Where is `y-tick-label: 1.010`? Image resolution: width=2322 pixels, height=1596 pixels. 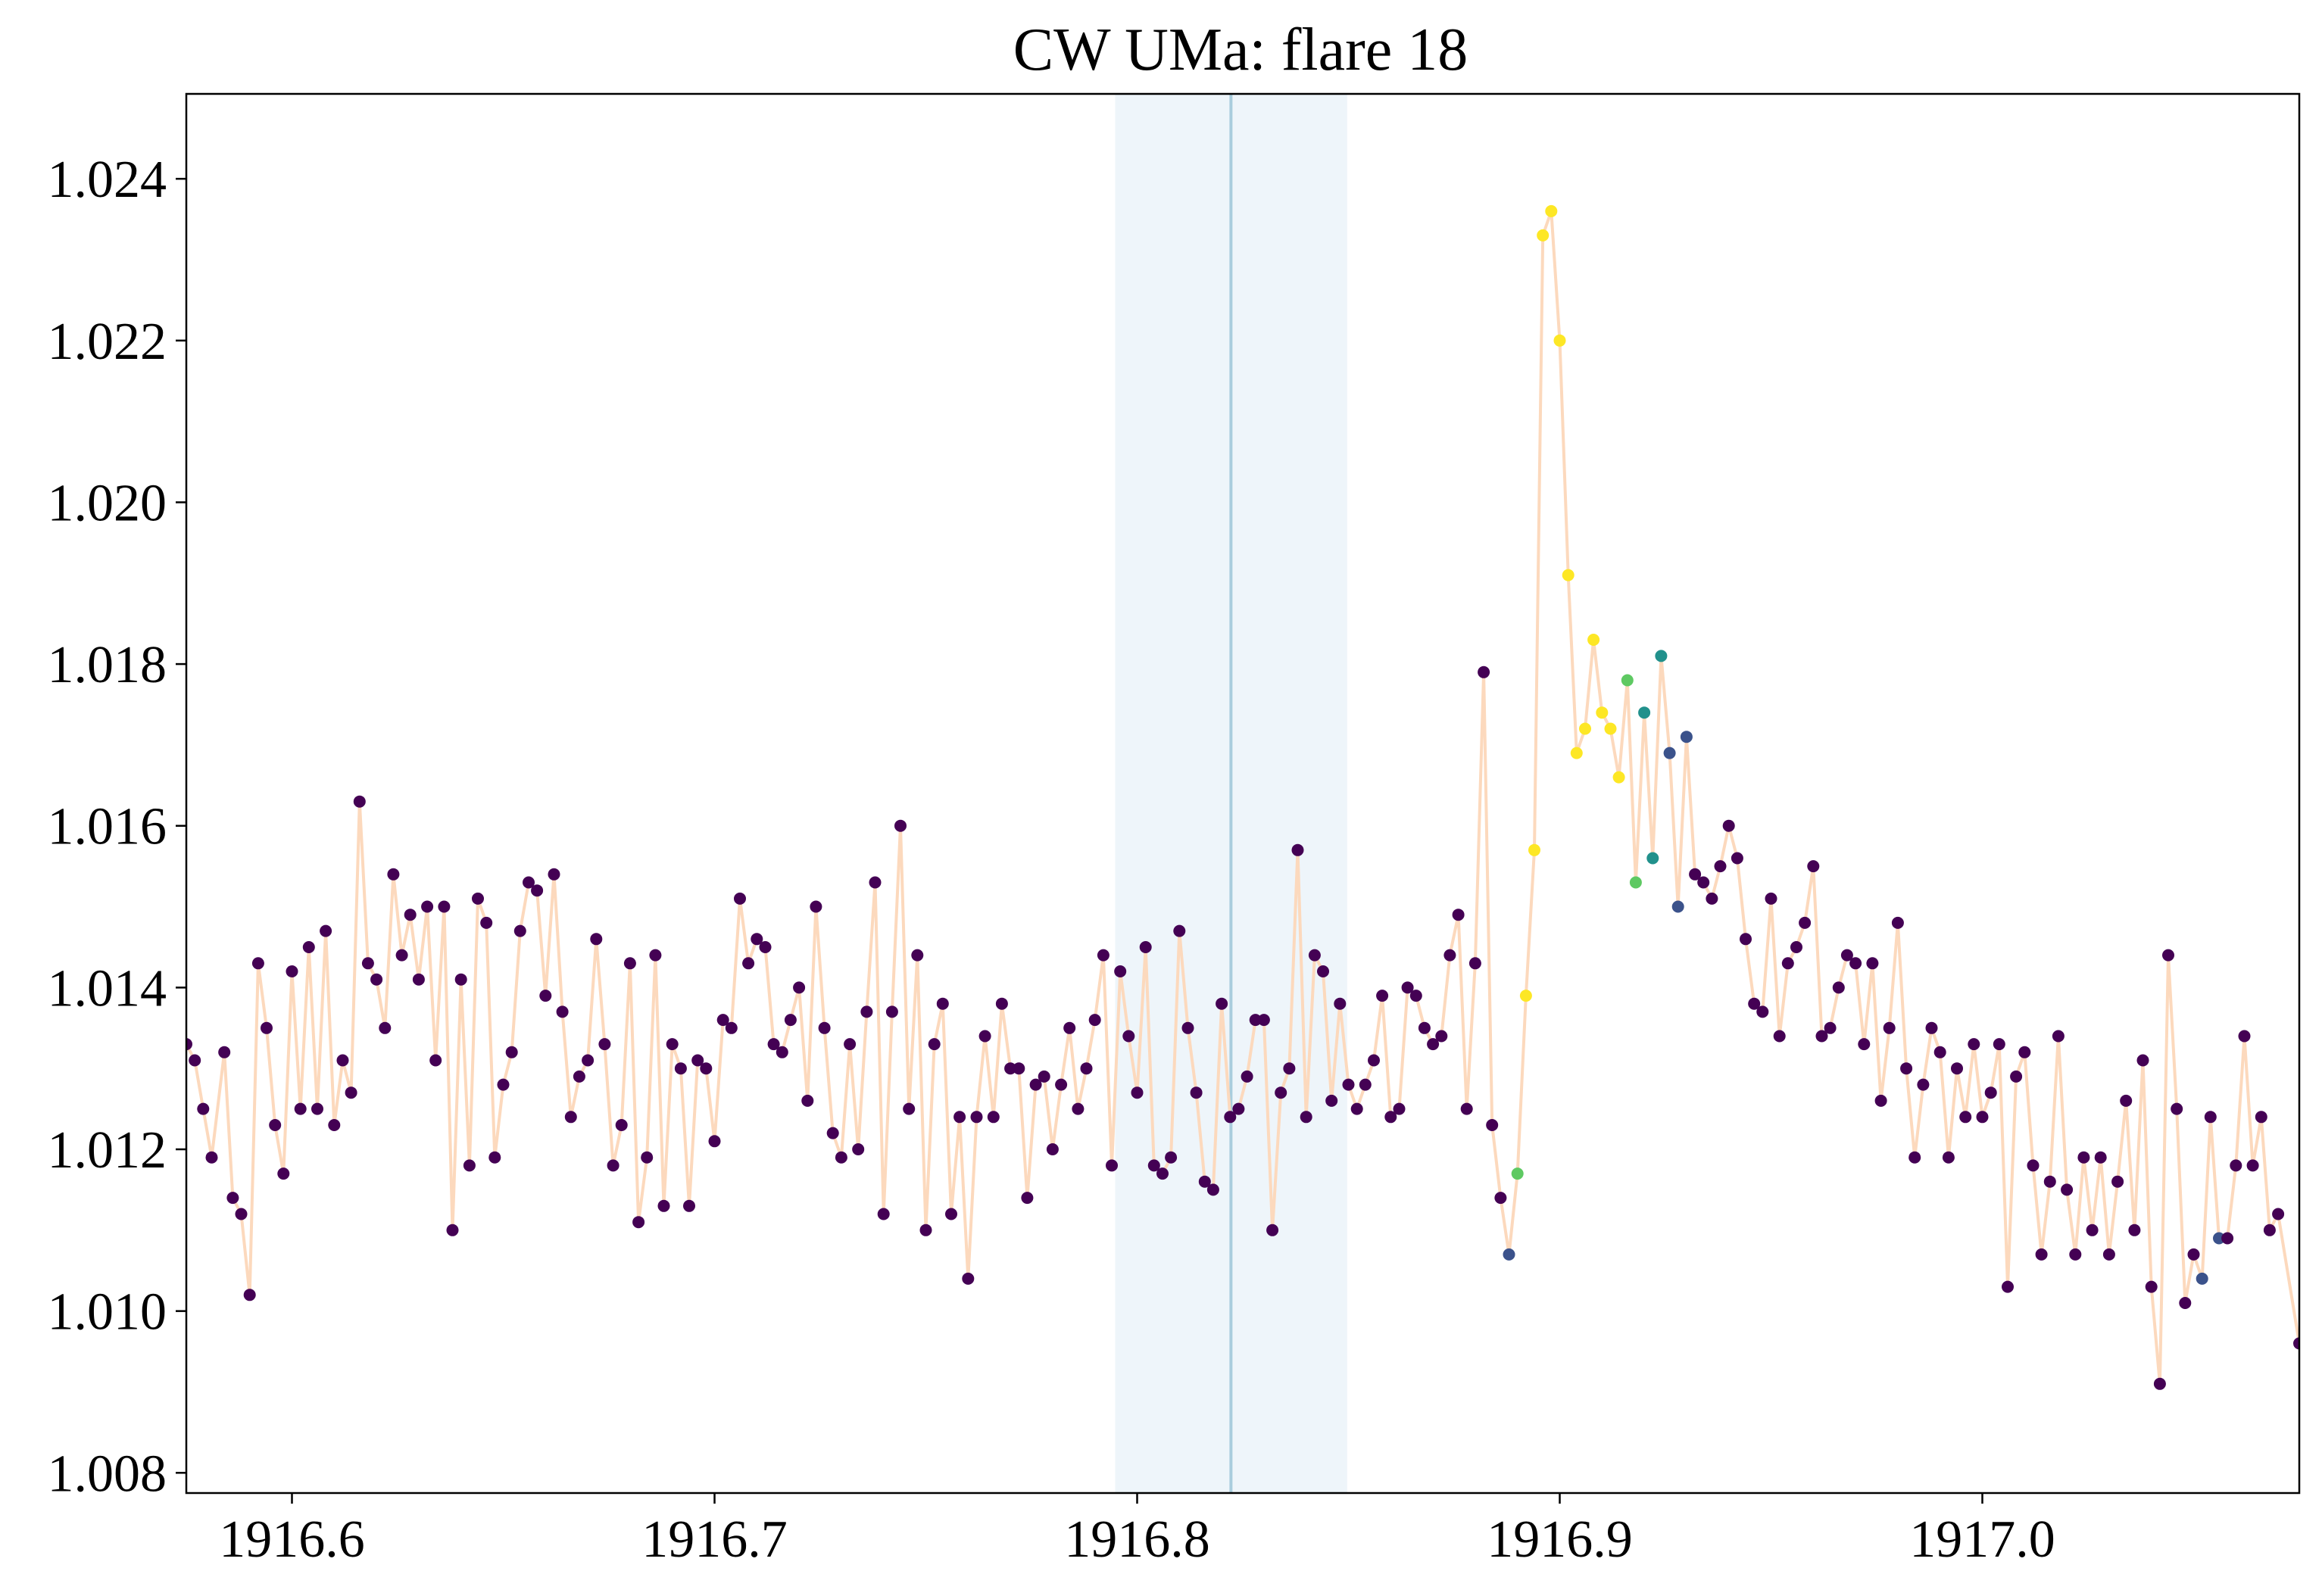
y-tick-label: 1.010 is located at coordinates (107, 1312).